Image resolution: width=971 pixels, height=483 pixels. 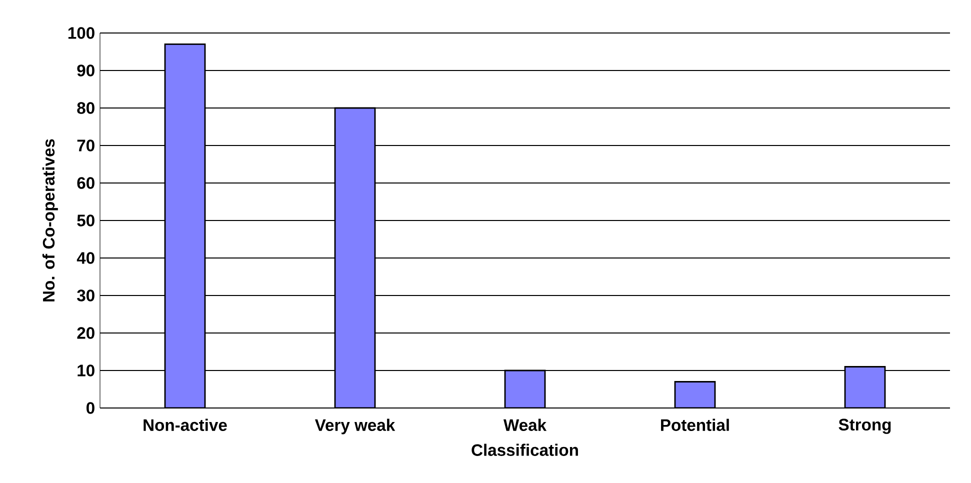 I want to click on y-tick-label: 80, so click(x=85, y=108).